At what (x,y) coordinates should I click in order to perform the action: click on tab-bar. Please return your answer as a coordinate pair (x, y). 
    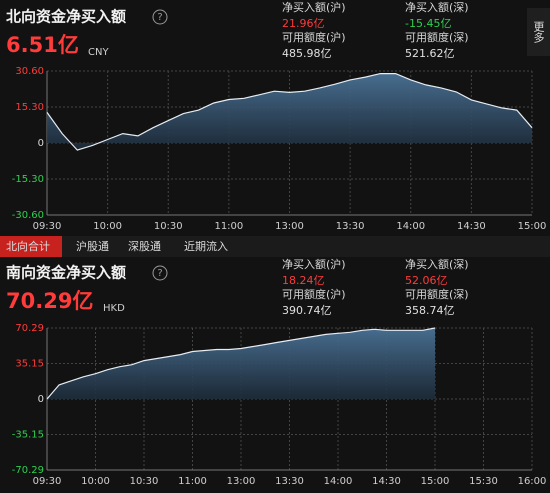
    Looking at the image, I should click on (275, 246).